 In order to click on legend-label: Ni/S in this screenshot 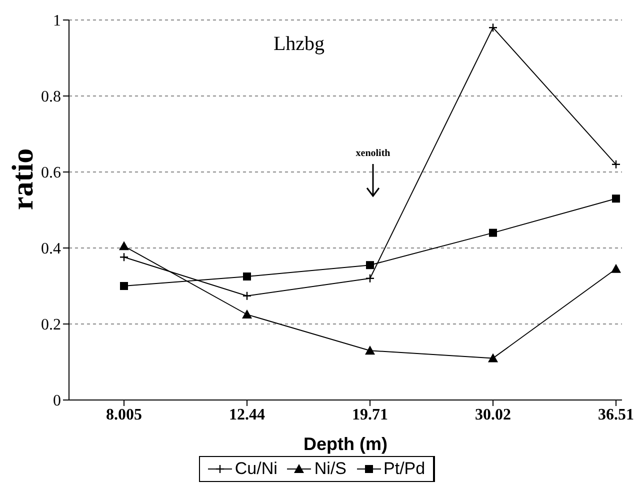, I will do `click(330, 469)`.